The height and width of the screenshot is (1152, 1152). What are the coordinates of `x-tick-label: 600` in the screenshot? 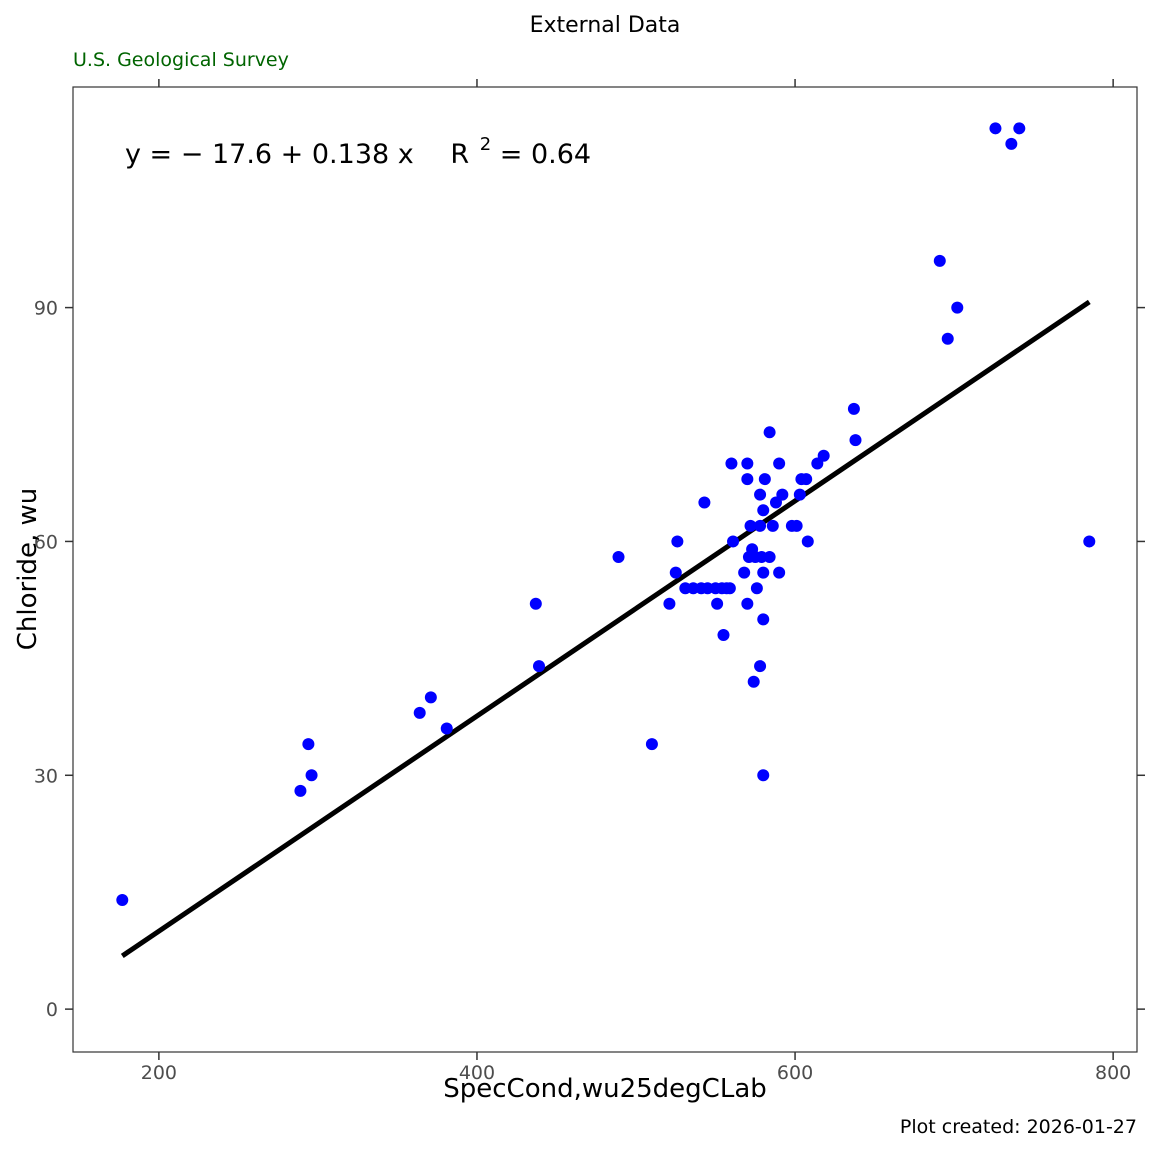 It's located at (795, 1073).